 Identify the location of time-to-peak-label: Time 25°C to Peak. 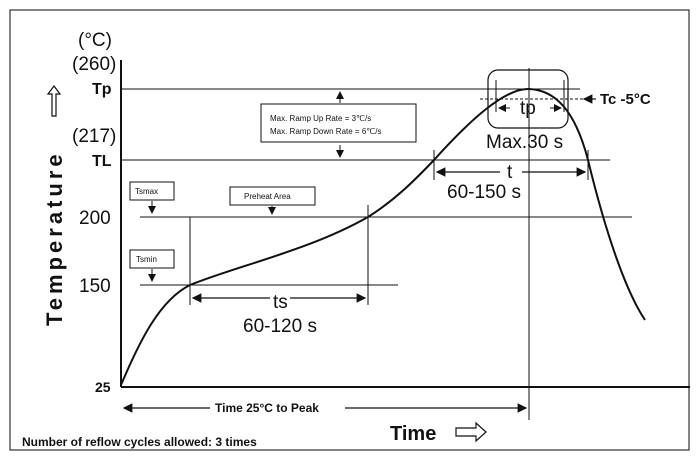
(267, 408).